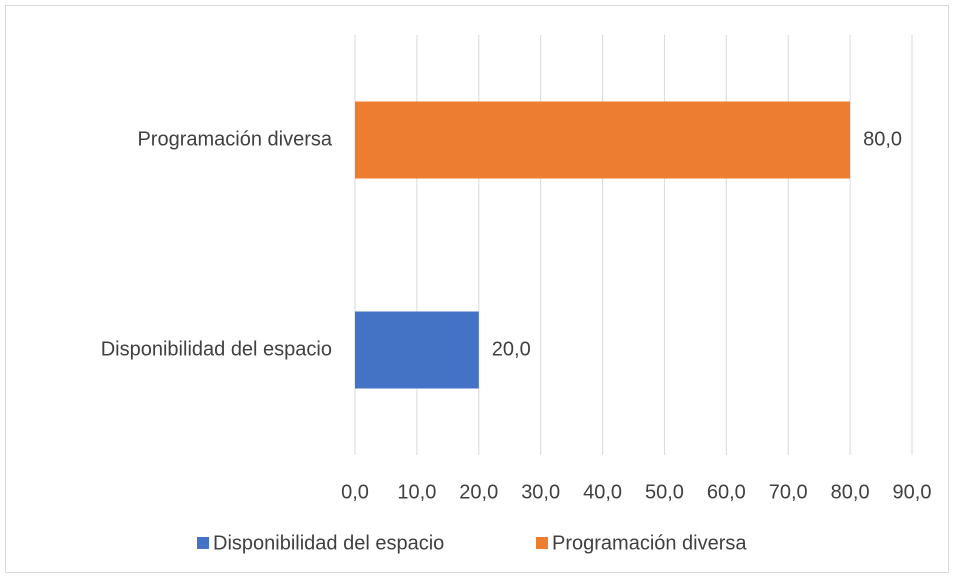 The width and height of the screenshot is (954, 579). Describe the element at coordinates (649, 543) in the screenshot. I see `legend-label: Programación diversa` at that location.